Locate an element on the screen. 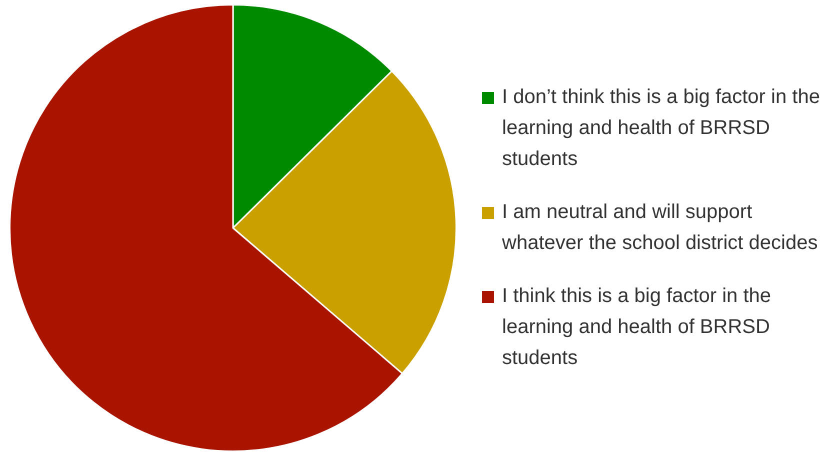  legend-label: I don’t think this is a big factor in the learning and health of BRRSD students is located at coordinates (661, 128).